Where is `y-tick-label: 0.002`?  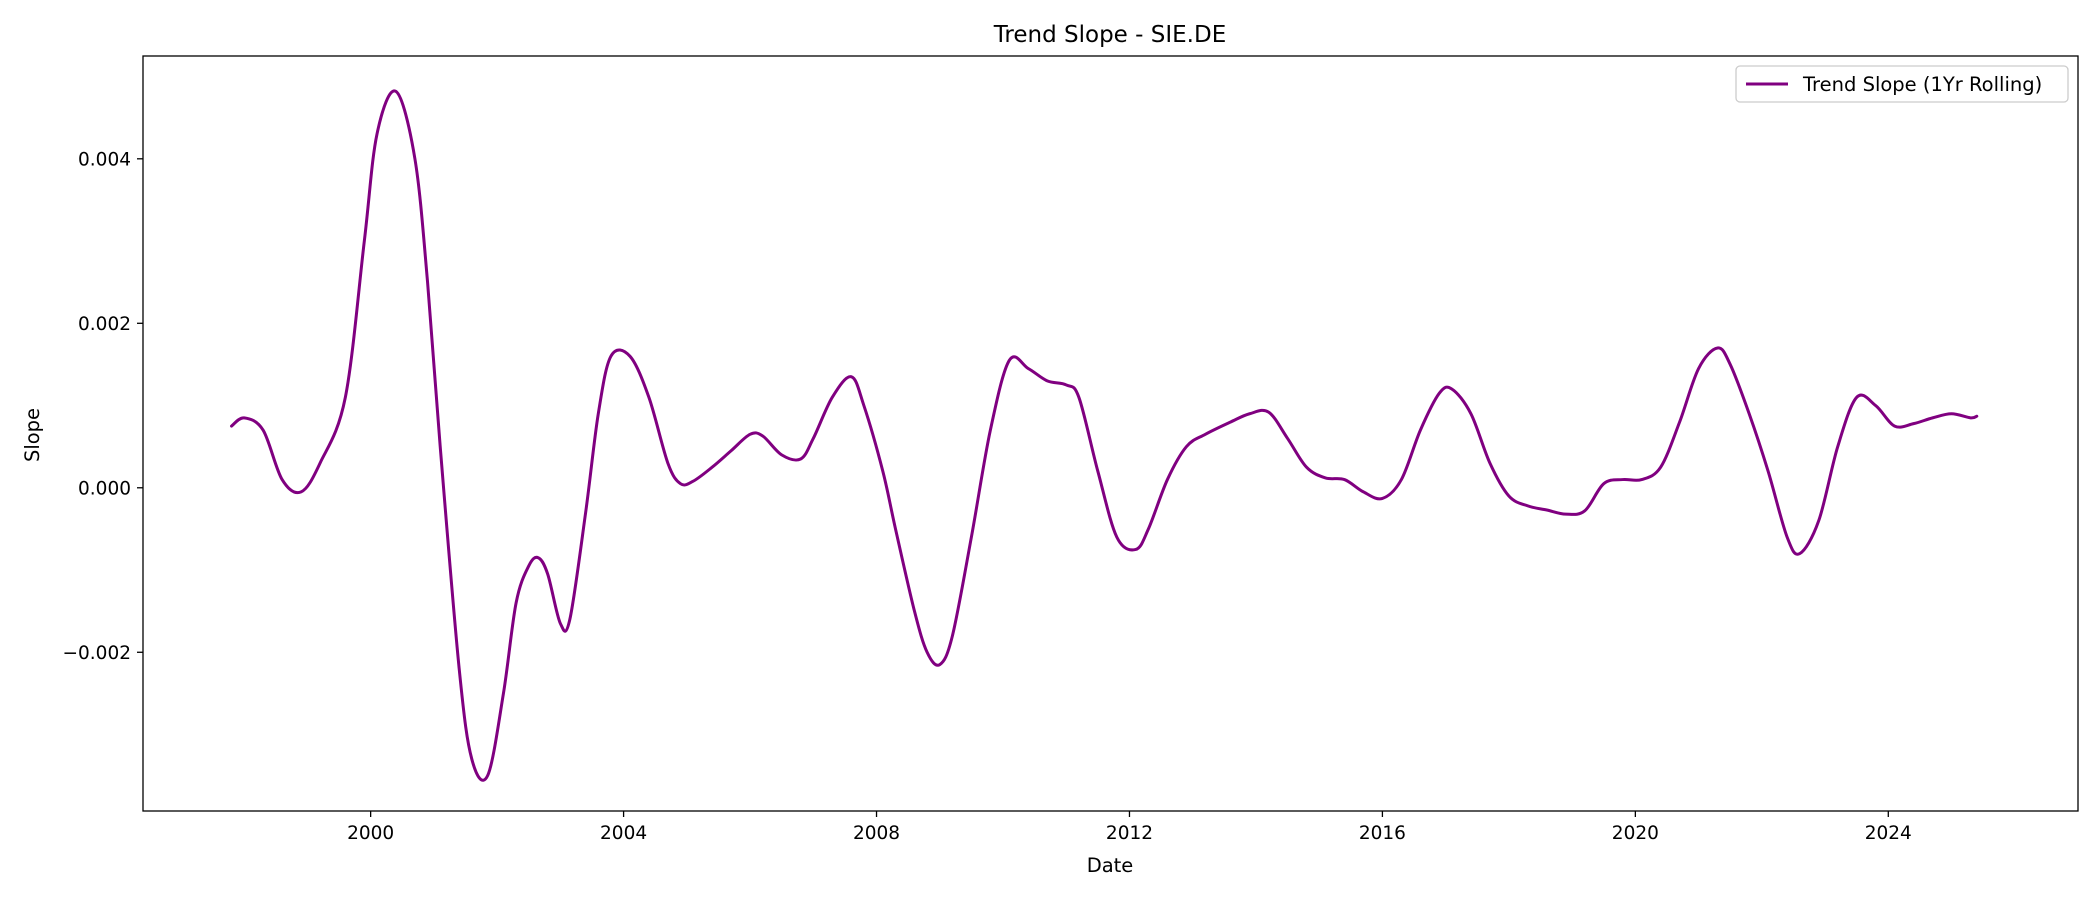 y-tick-label: 0.002 is located at coordinates (104, 324).